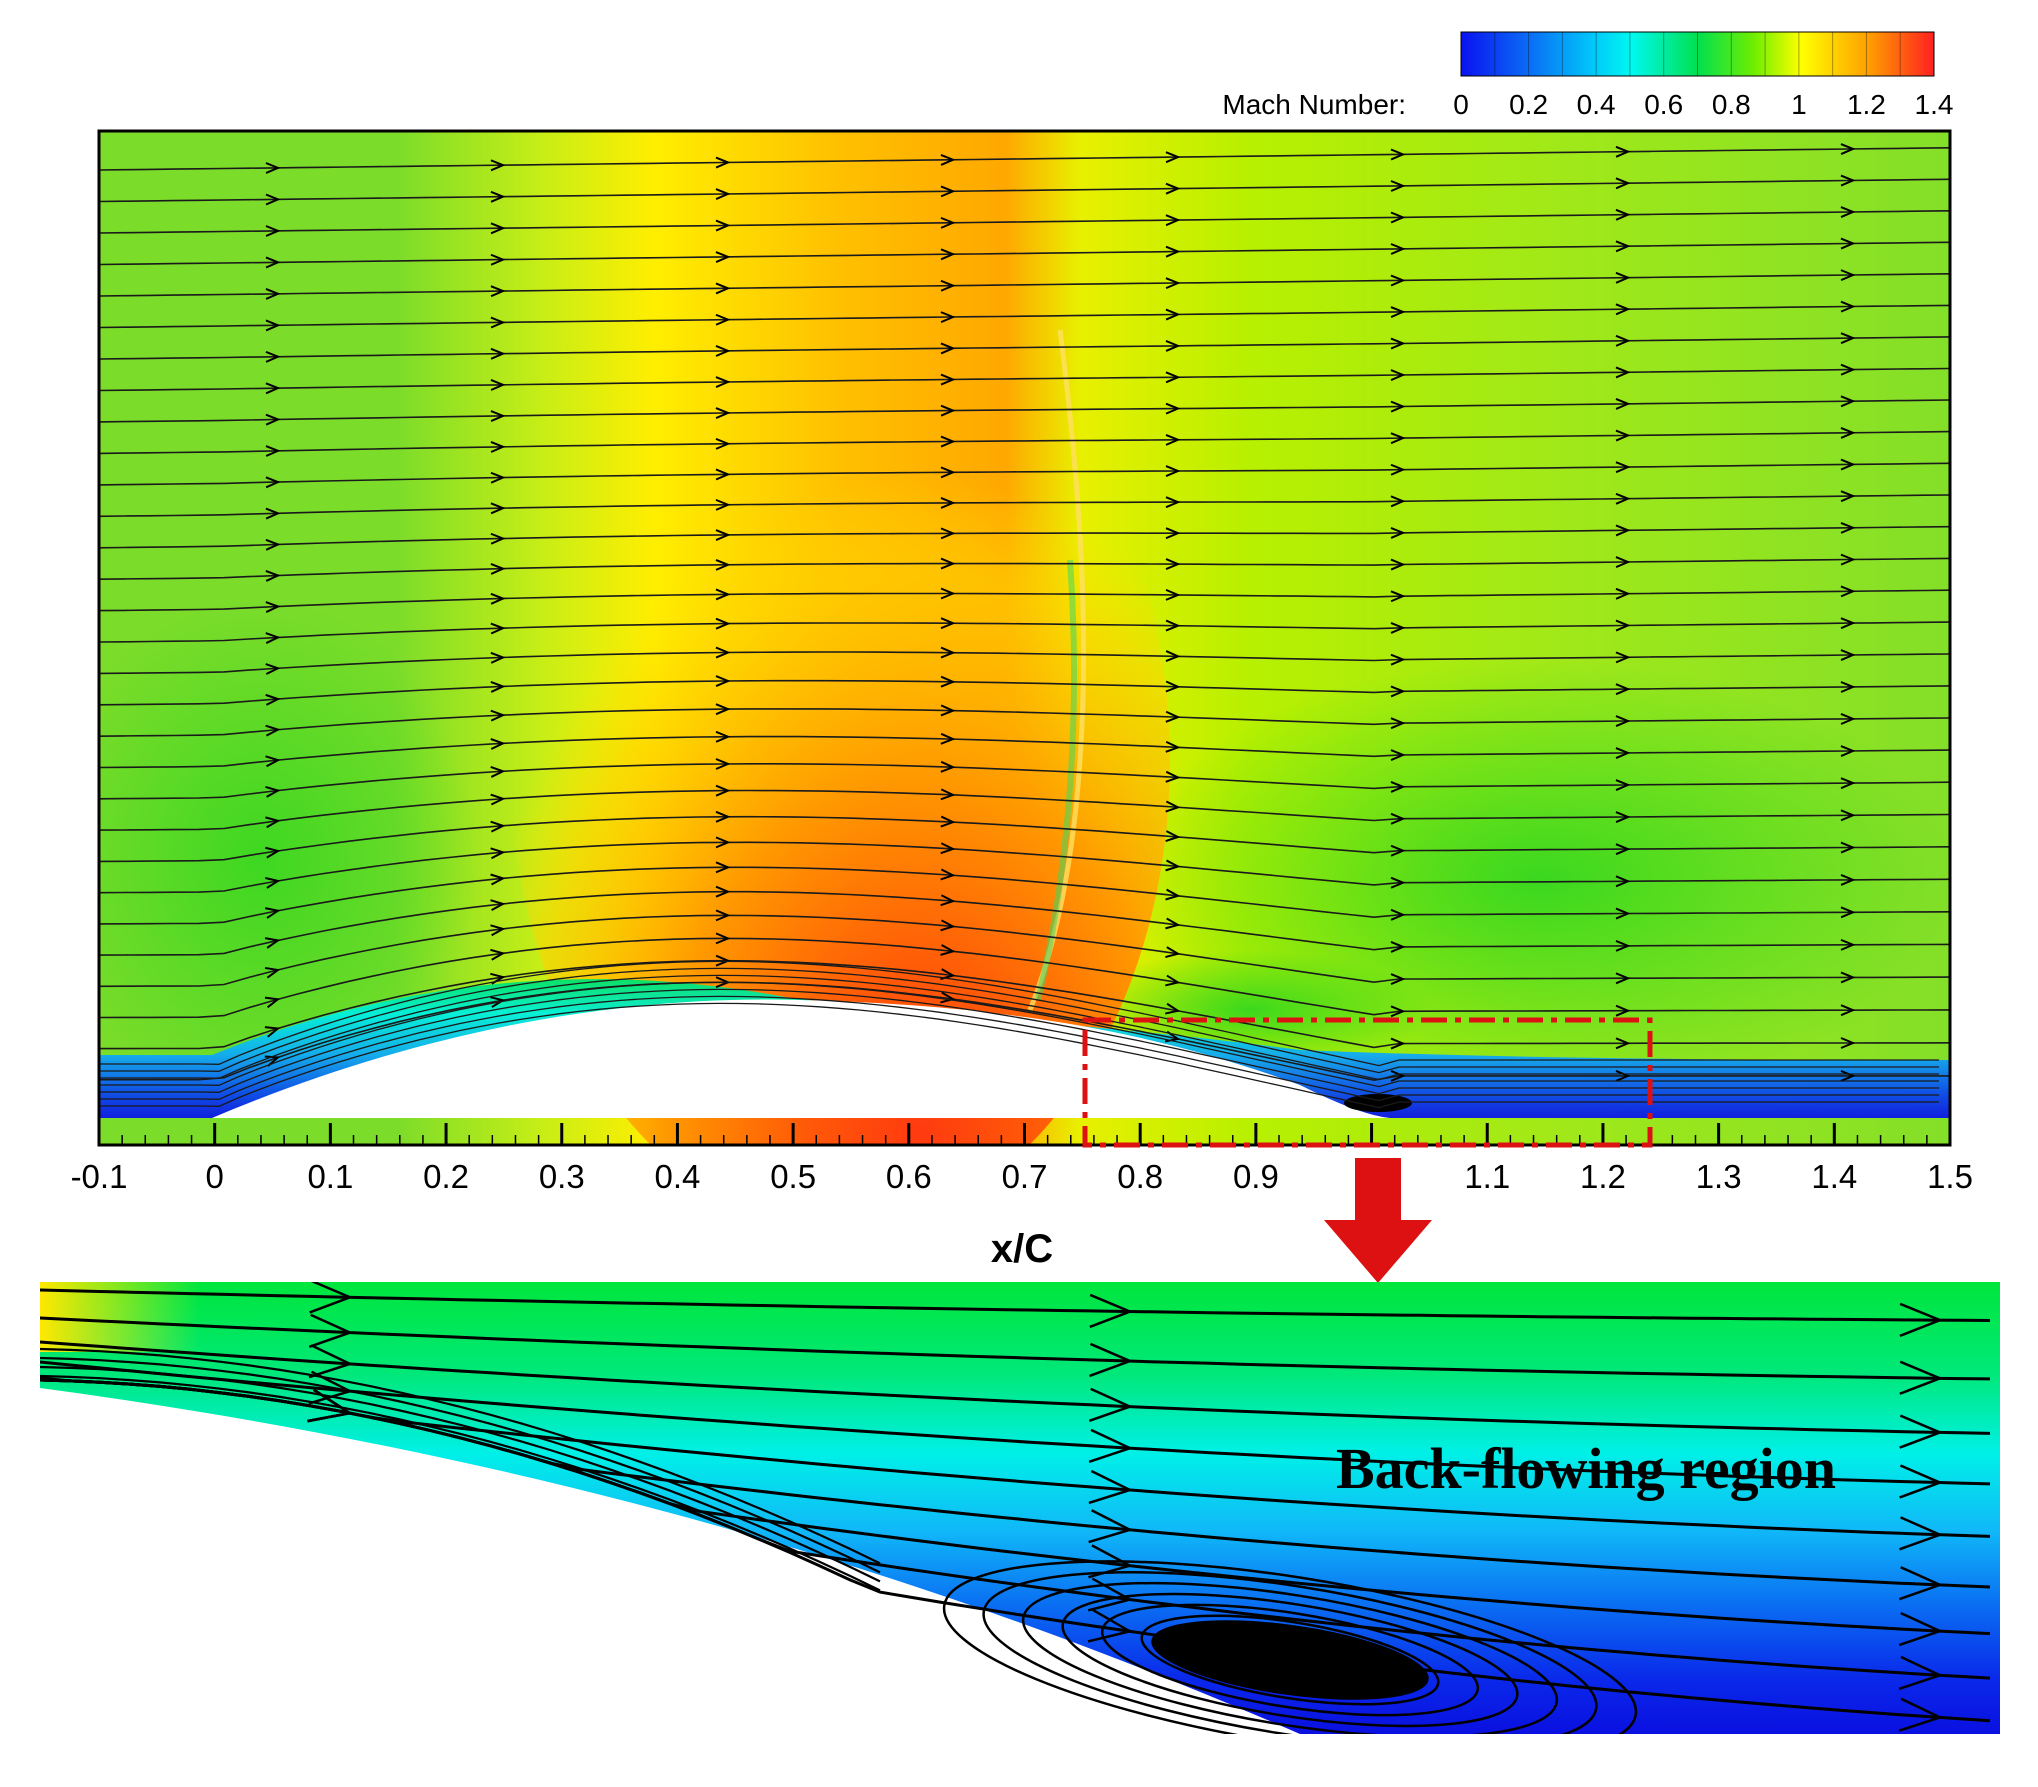 The width and height of the screenshot is (2038, 1787). Describe the element at coordinates (1866, 104) in the screenshot. I see `colorbar-tick-label: 1.2` at that location.